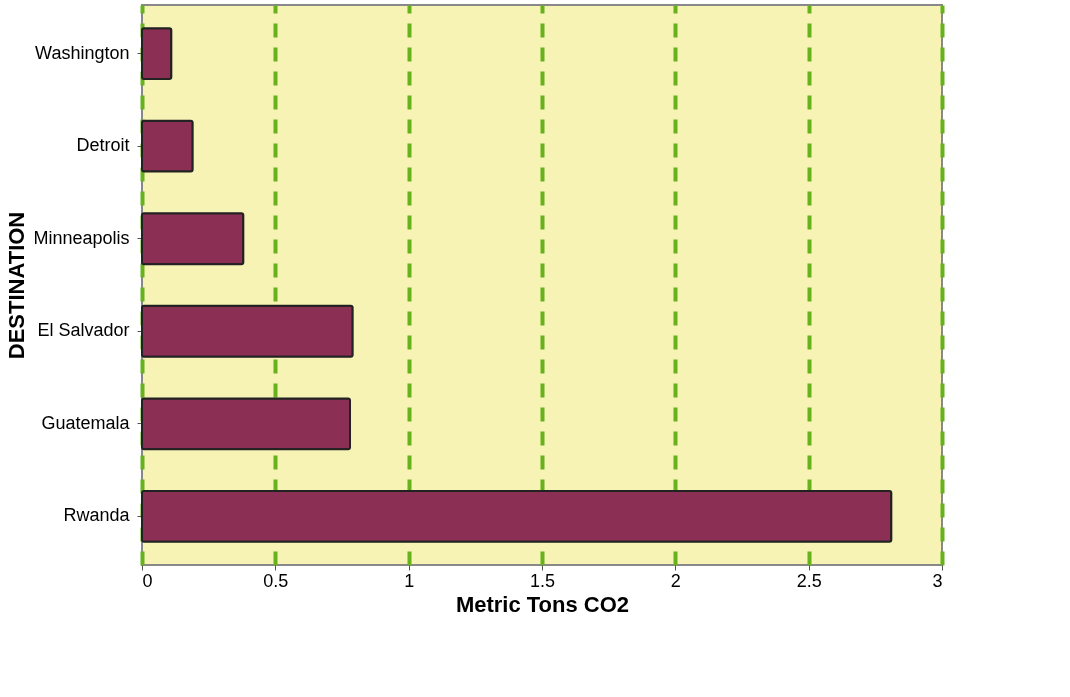  I want to click on x-tick-label: 2, so click(675, 580).